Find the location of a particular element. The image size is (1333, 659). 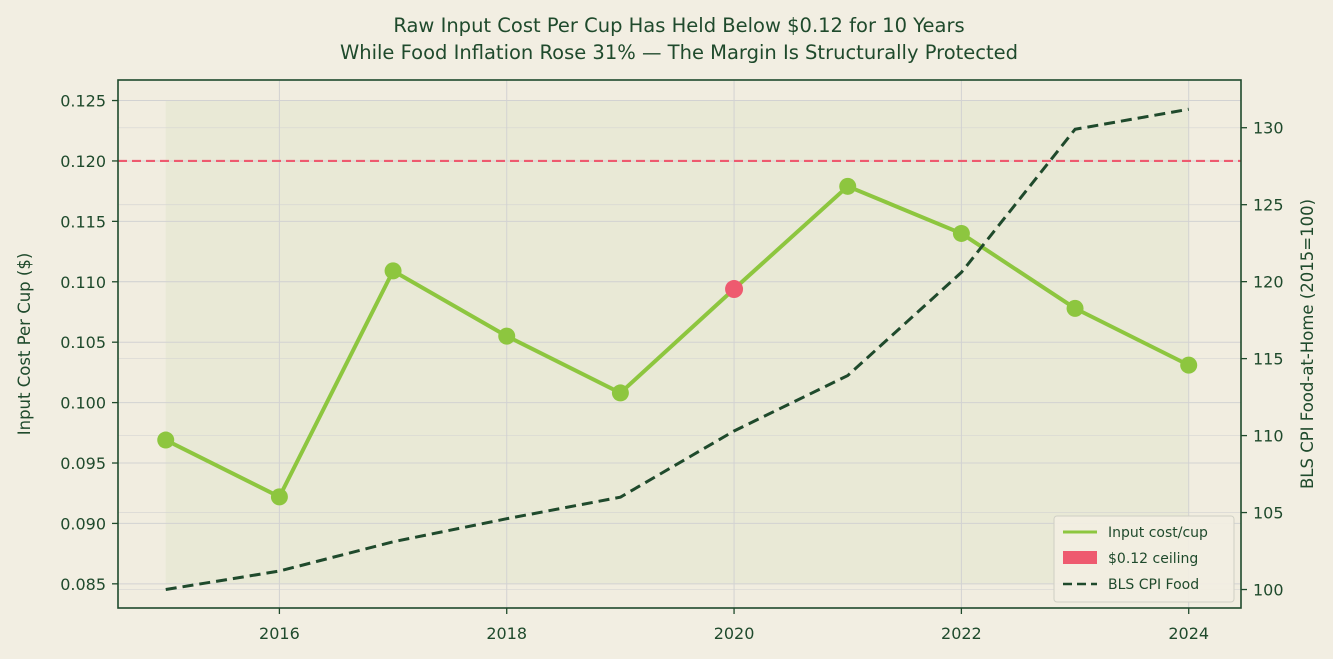

y-left-tick-label-0.095: 0.095 is located at coordinates (83, 463).